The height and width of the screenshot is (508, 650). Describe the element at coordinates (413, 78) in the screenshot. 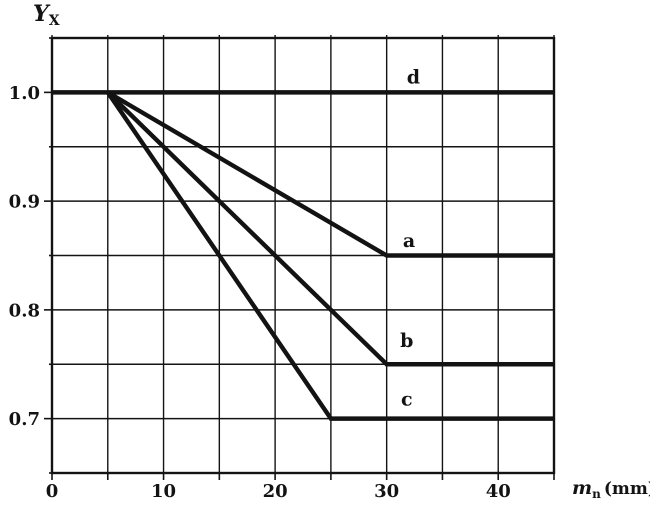

I see `curve-label-d: d` at that location.